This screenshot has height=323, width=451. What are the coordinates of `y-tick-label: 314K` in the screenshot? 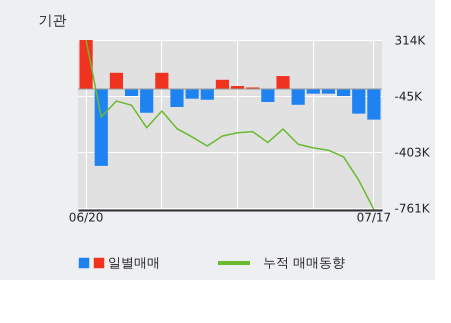 It's located at (410, 41).